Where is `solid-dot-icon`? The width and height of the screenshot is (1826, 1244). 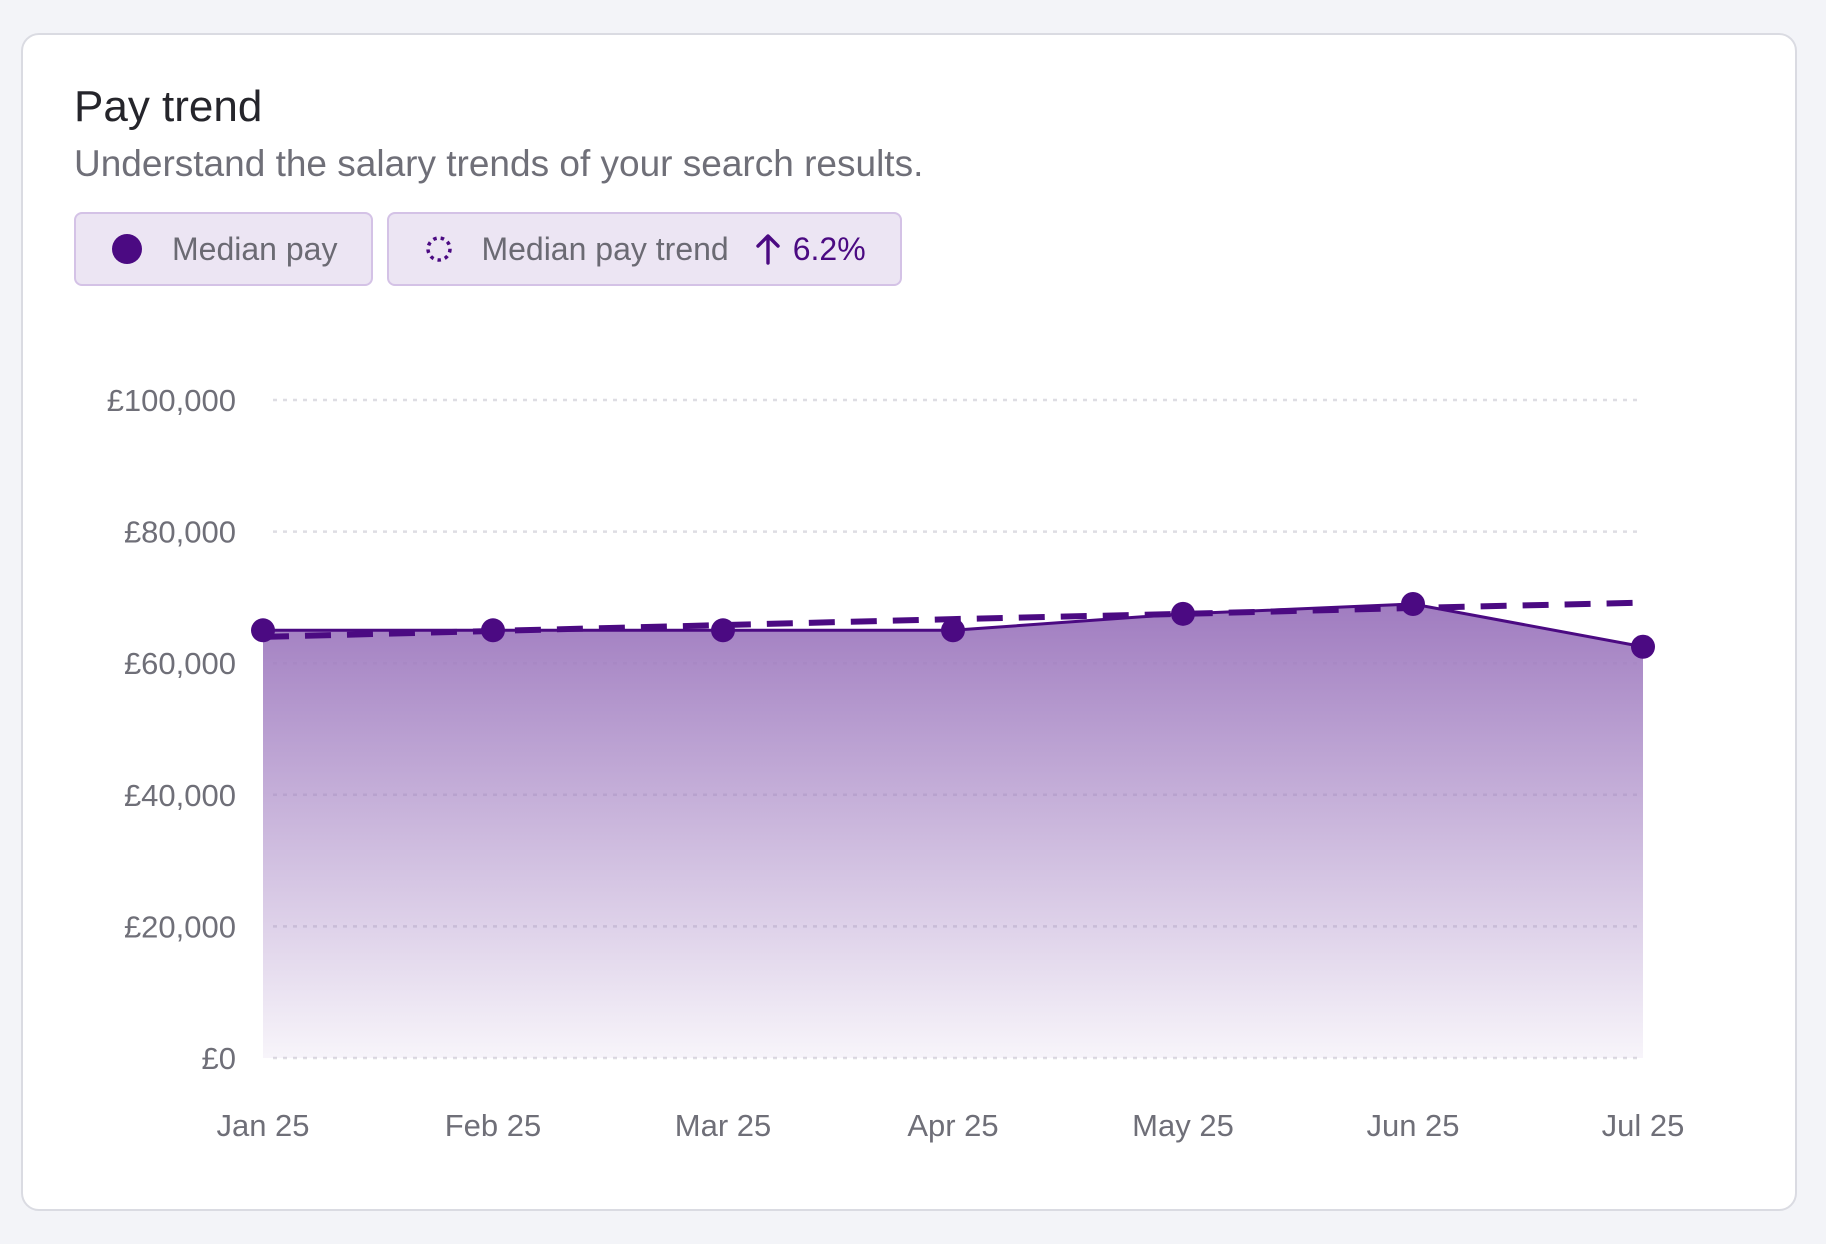
solid-dot-icon is located at coordinates (127, 249).